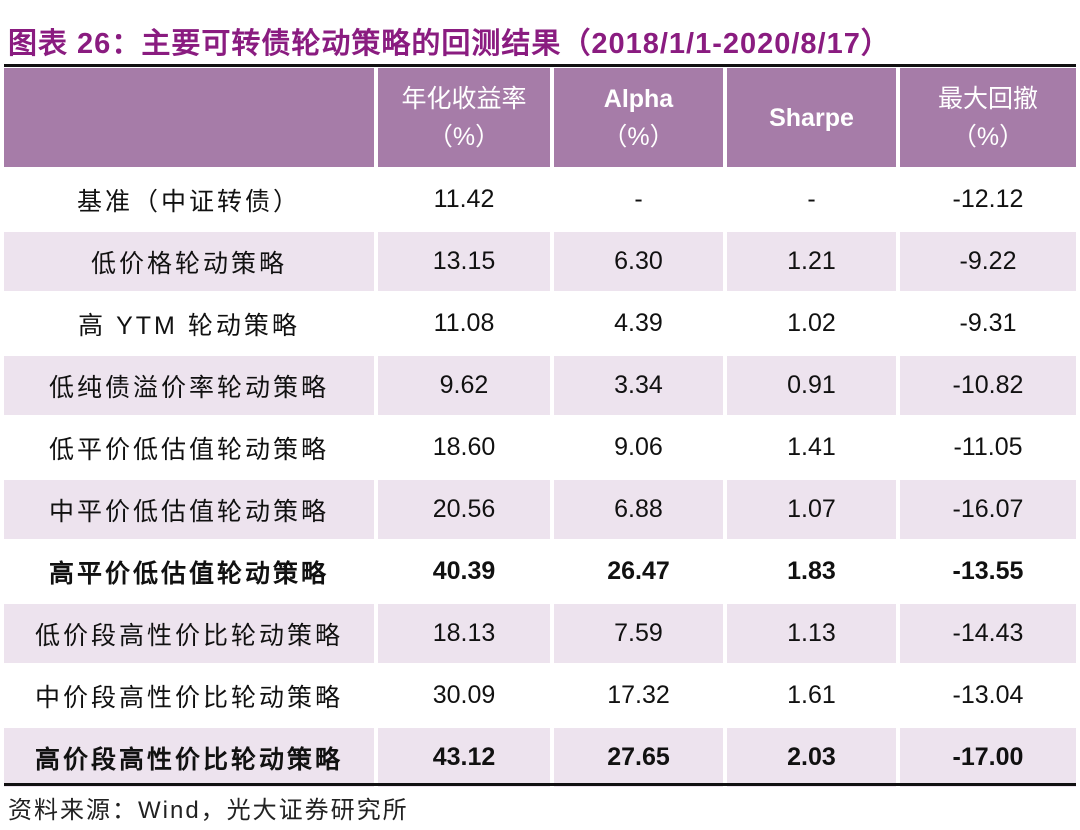 This screenshot has height=830, width=1080. I want to click on header-text: Sharpe, so click(811, 117).